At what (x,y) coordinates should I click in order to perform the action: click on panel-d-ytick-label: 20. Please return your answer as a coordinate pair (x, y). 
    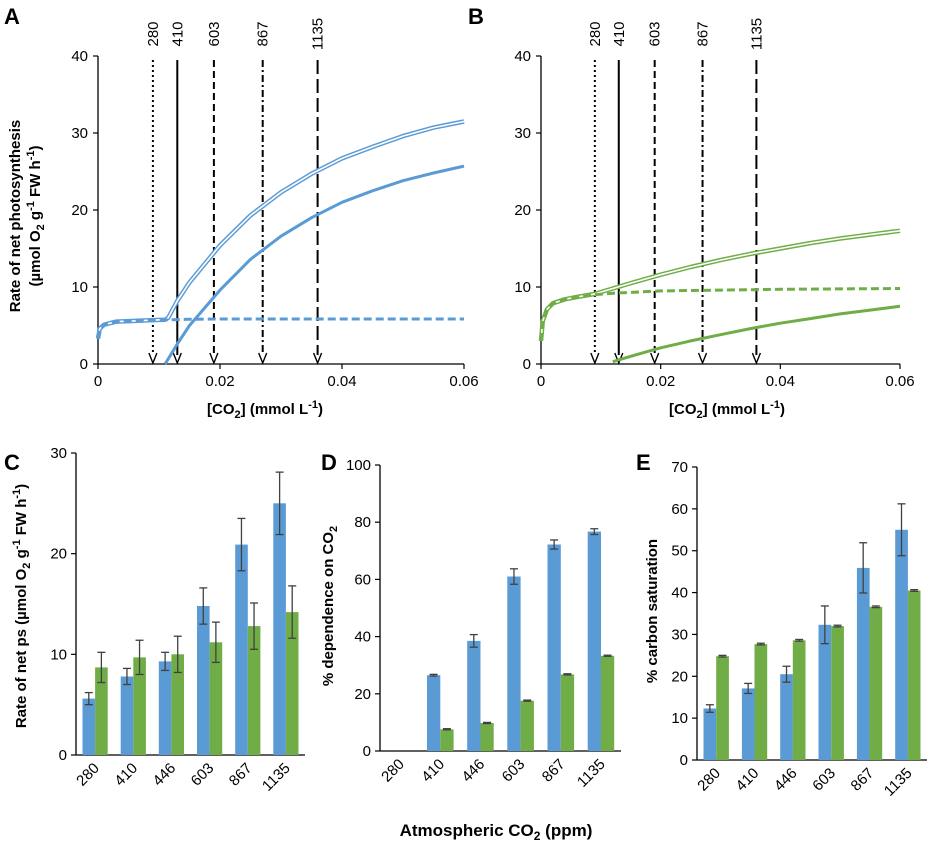
    Looking at the image, I should click on (362, 694).